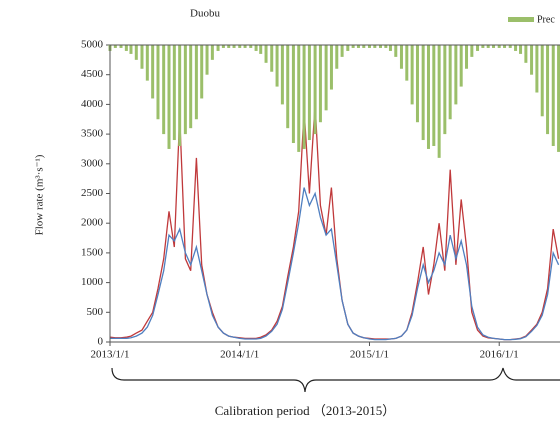 This screenshot has height=430, width=560. Describe the element at coordinates (499, 355) in the screenshot. I see `x-tick-label: 2016/1/1` at that location.